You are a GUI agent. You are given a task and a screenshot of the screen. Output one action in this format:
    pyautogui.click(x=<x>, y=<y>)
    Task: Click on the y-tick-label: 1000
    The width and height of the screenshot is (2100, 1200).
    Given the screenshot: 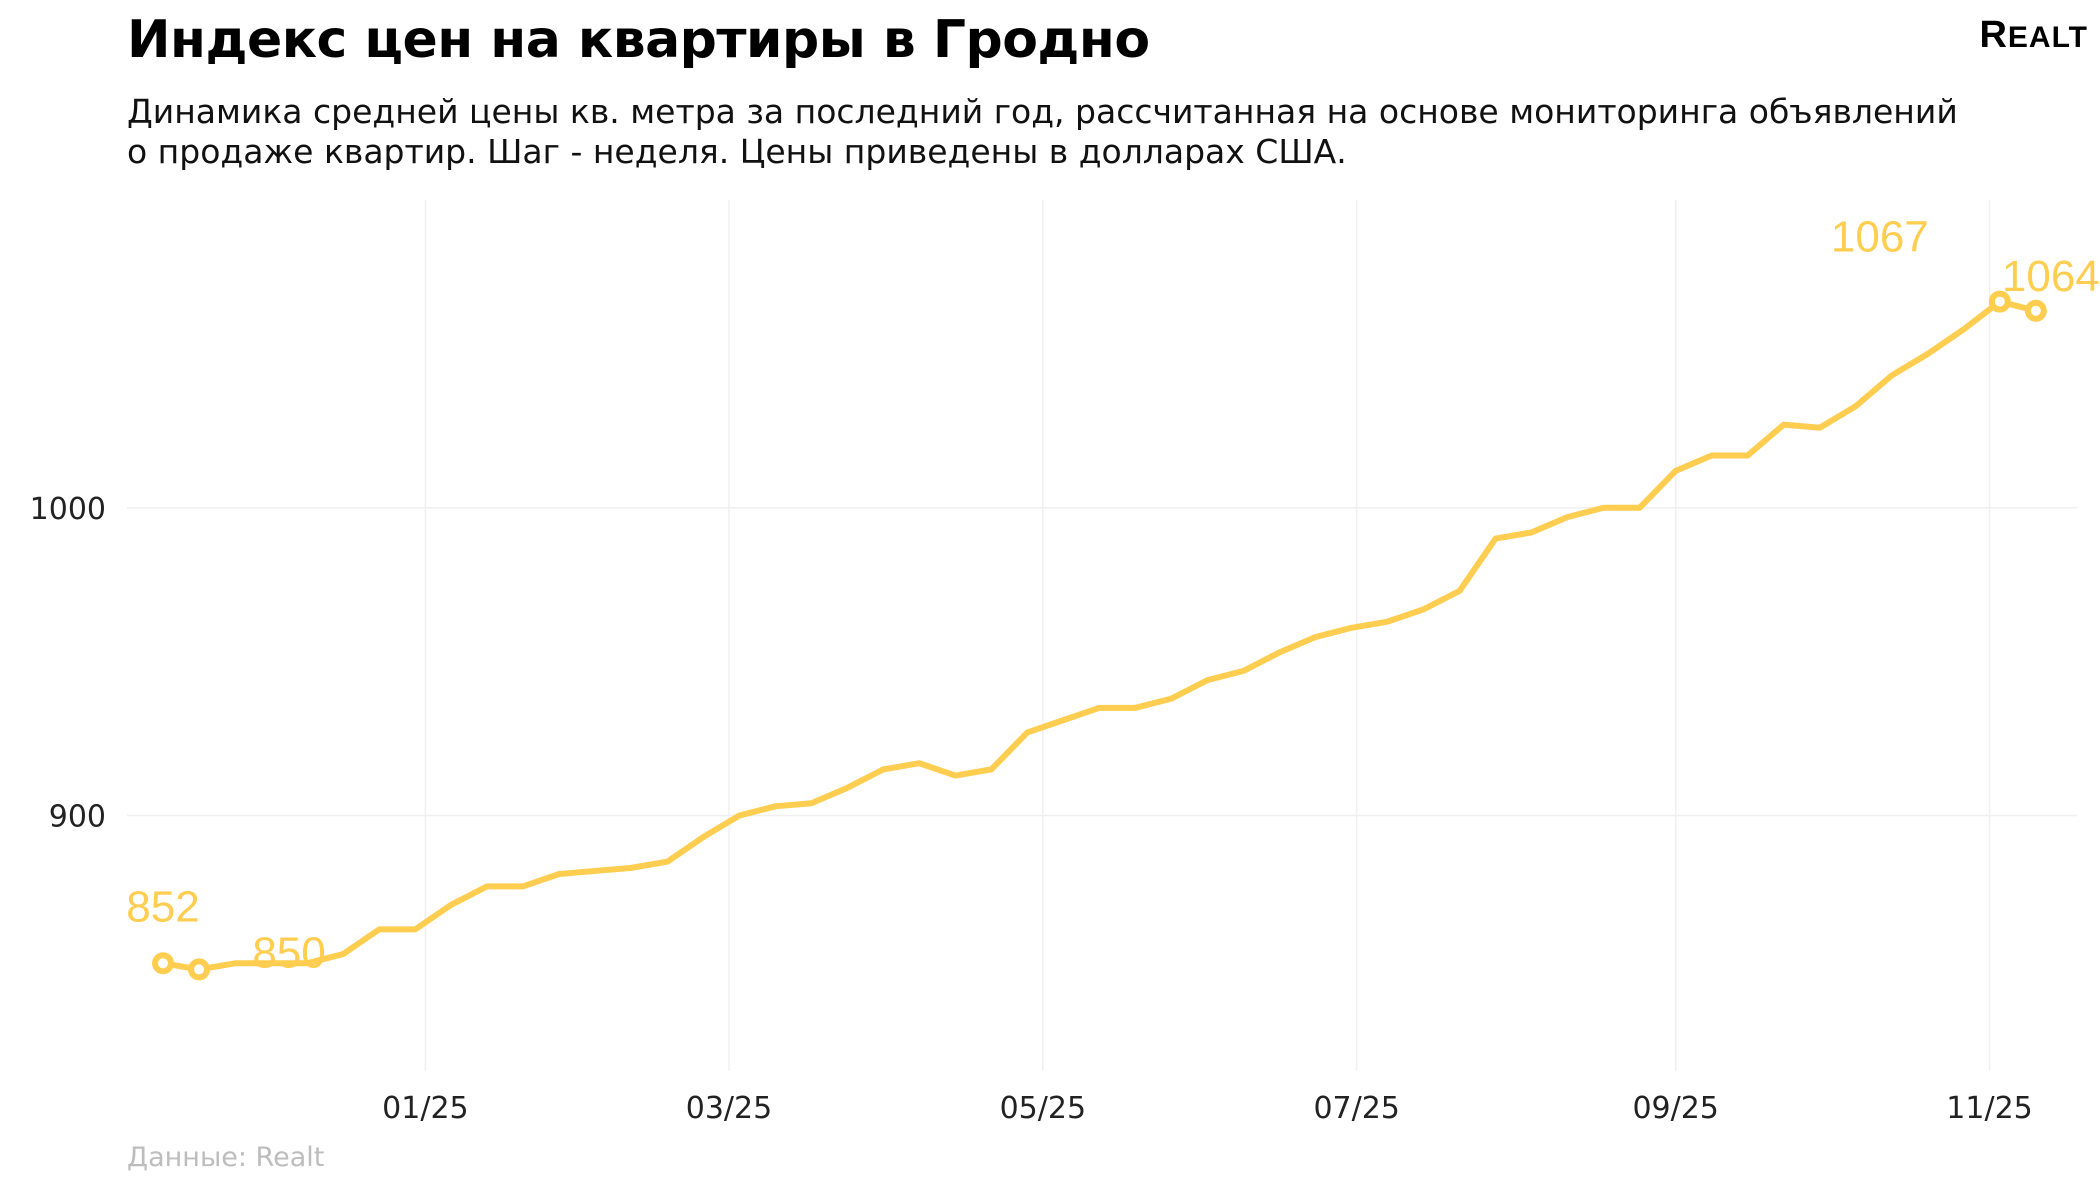 What is the action you would take?
    pyautogui.click(x=68, y=509)
    